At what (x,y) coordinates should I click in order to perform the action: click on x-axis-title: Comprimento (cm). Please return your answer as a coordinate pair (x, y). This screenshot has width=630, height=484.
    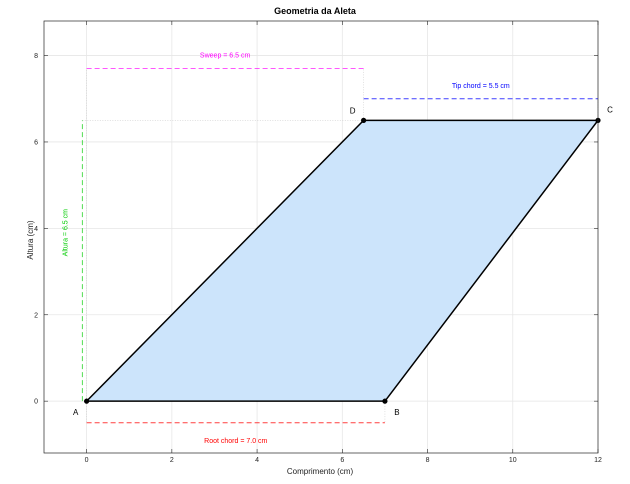
    Looking at the image, I should click on (320, 471).